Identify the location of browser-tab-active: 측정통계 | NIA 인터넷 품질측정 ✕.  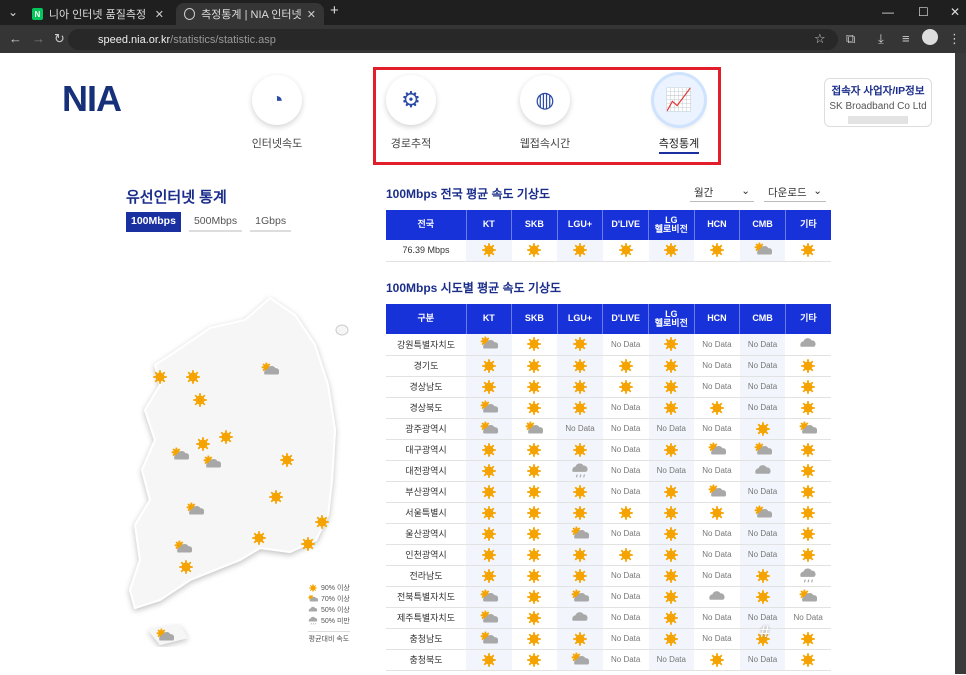
(250, 14).